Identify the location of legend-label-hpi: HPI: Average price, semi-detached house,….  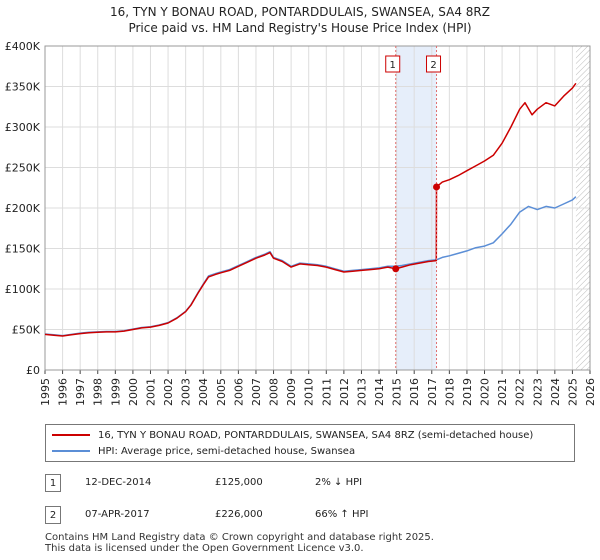
(227, 451).